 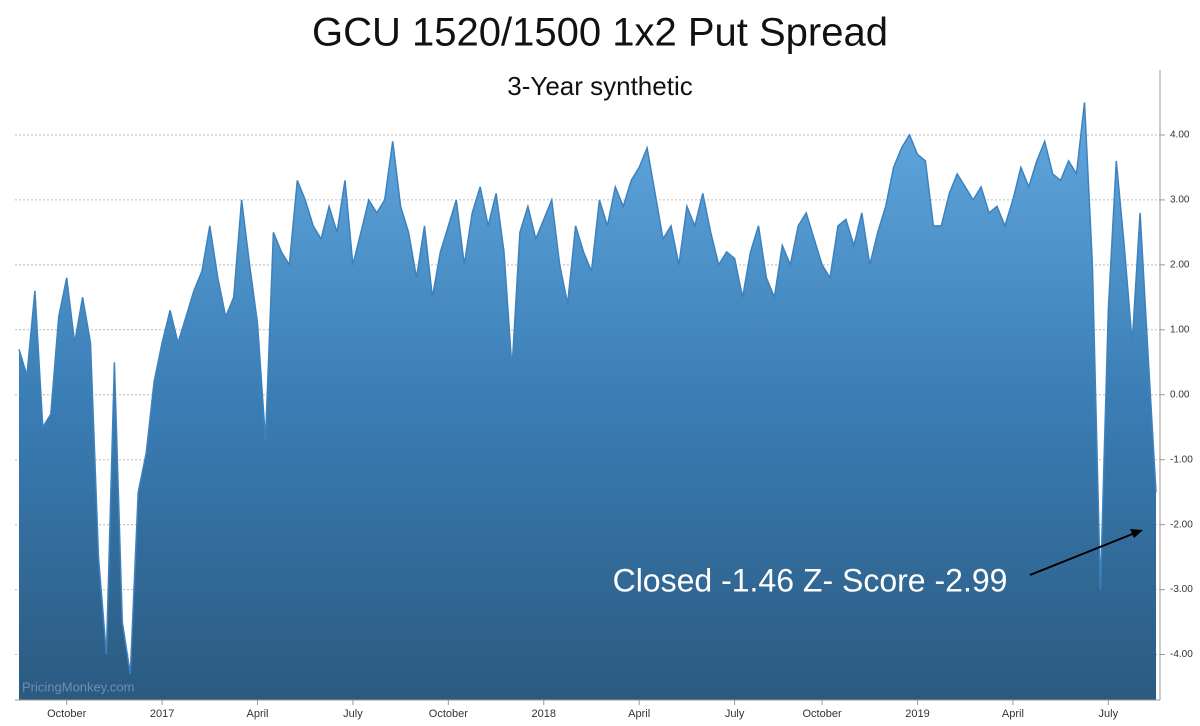 What do you see at coordinates (544, 714) in the screenshot?
I see `x-tick-label: 2018` at bounding box center [544, 714].